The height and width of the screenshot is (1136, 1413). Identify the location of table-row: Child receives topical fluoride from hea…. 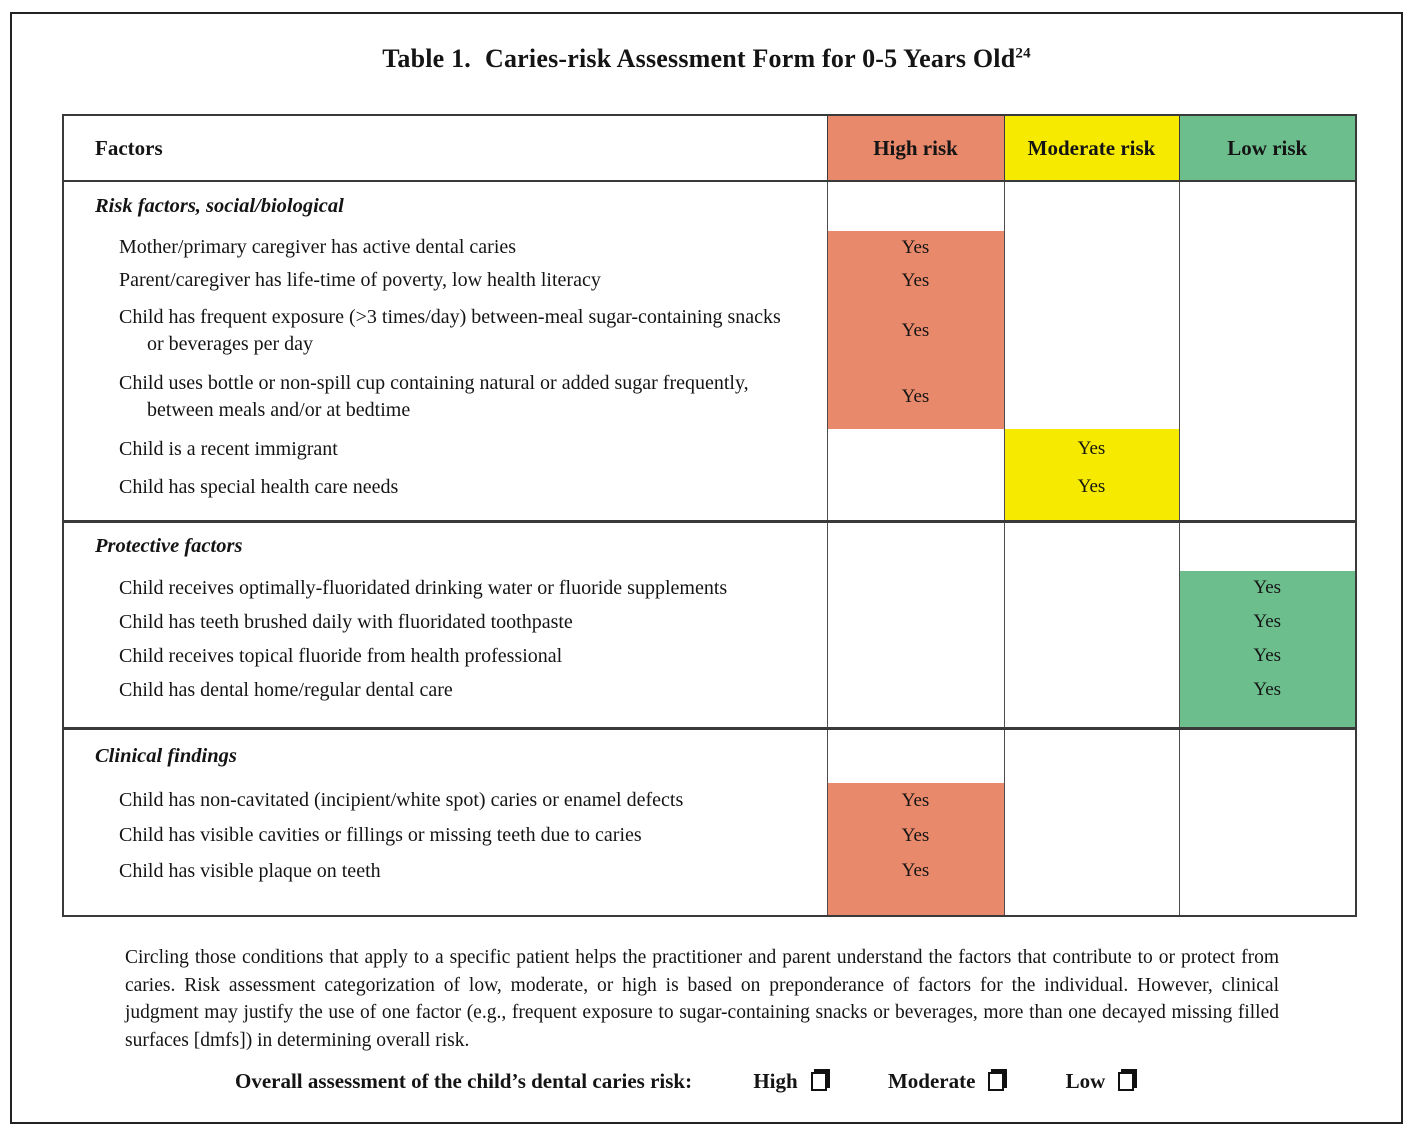
(709, 656).